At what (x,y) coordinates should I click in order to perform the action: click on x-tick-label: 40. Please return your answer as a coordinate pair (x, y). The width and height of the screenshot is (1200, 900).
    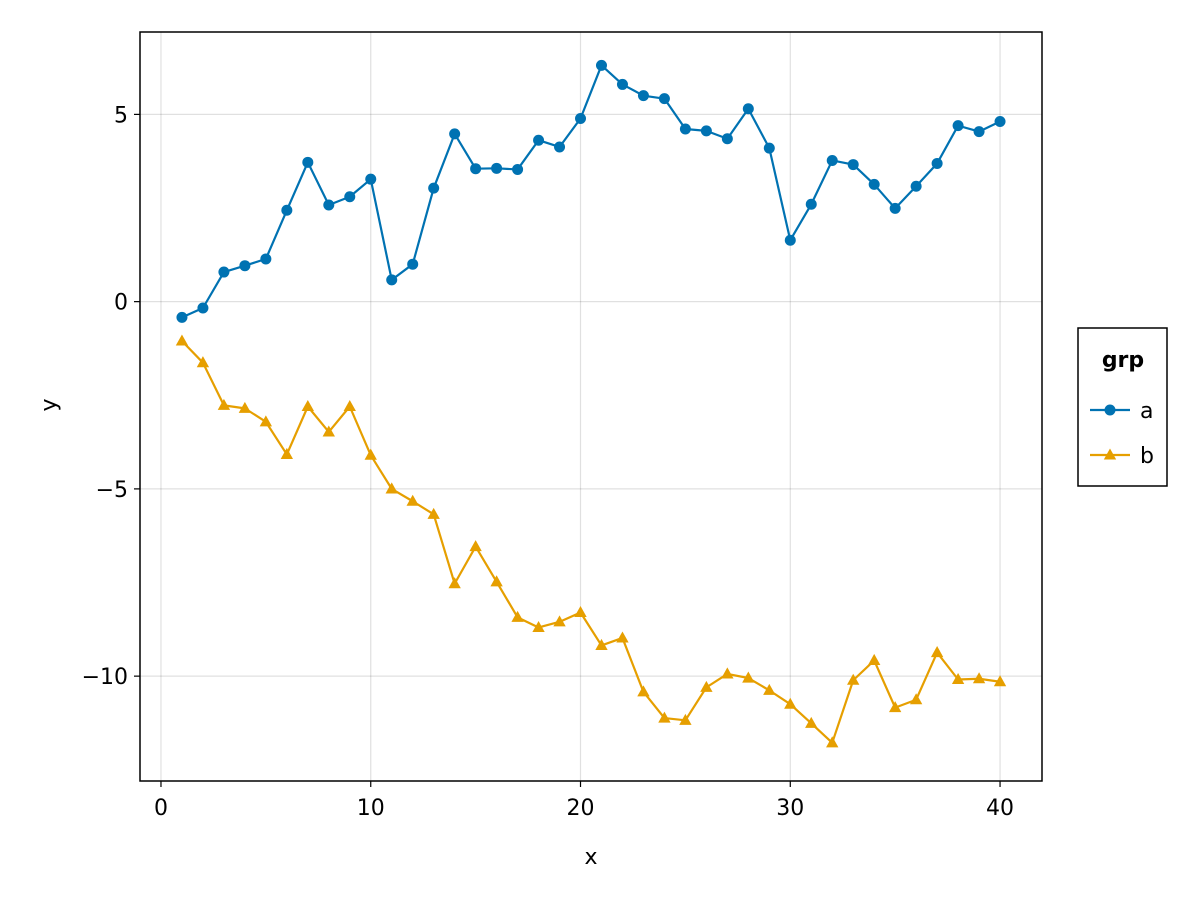
    Looking at the image, I should click on (1000, 808).